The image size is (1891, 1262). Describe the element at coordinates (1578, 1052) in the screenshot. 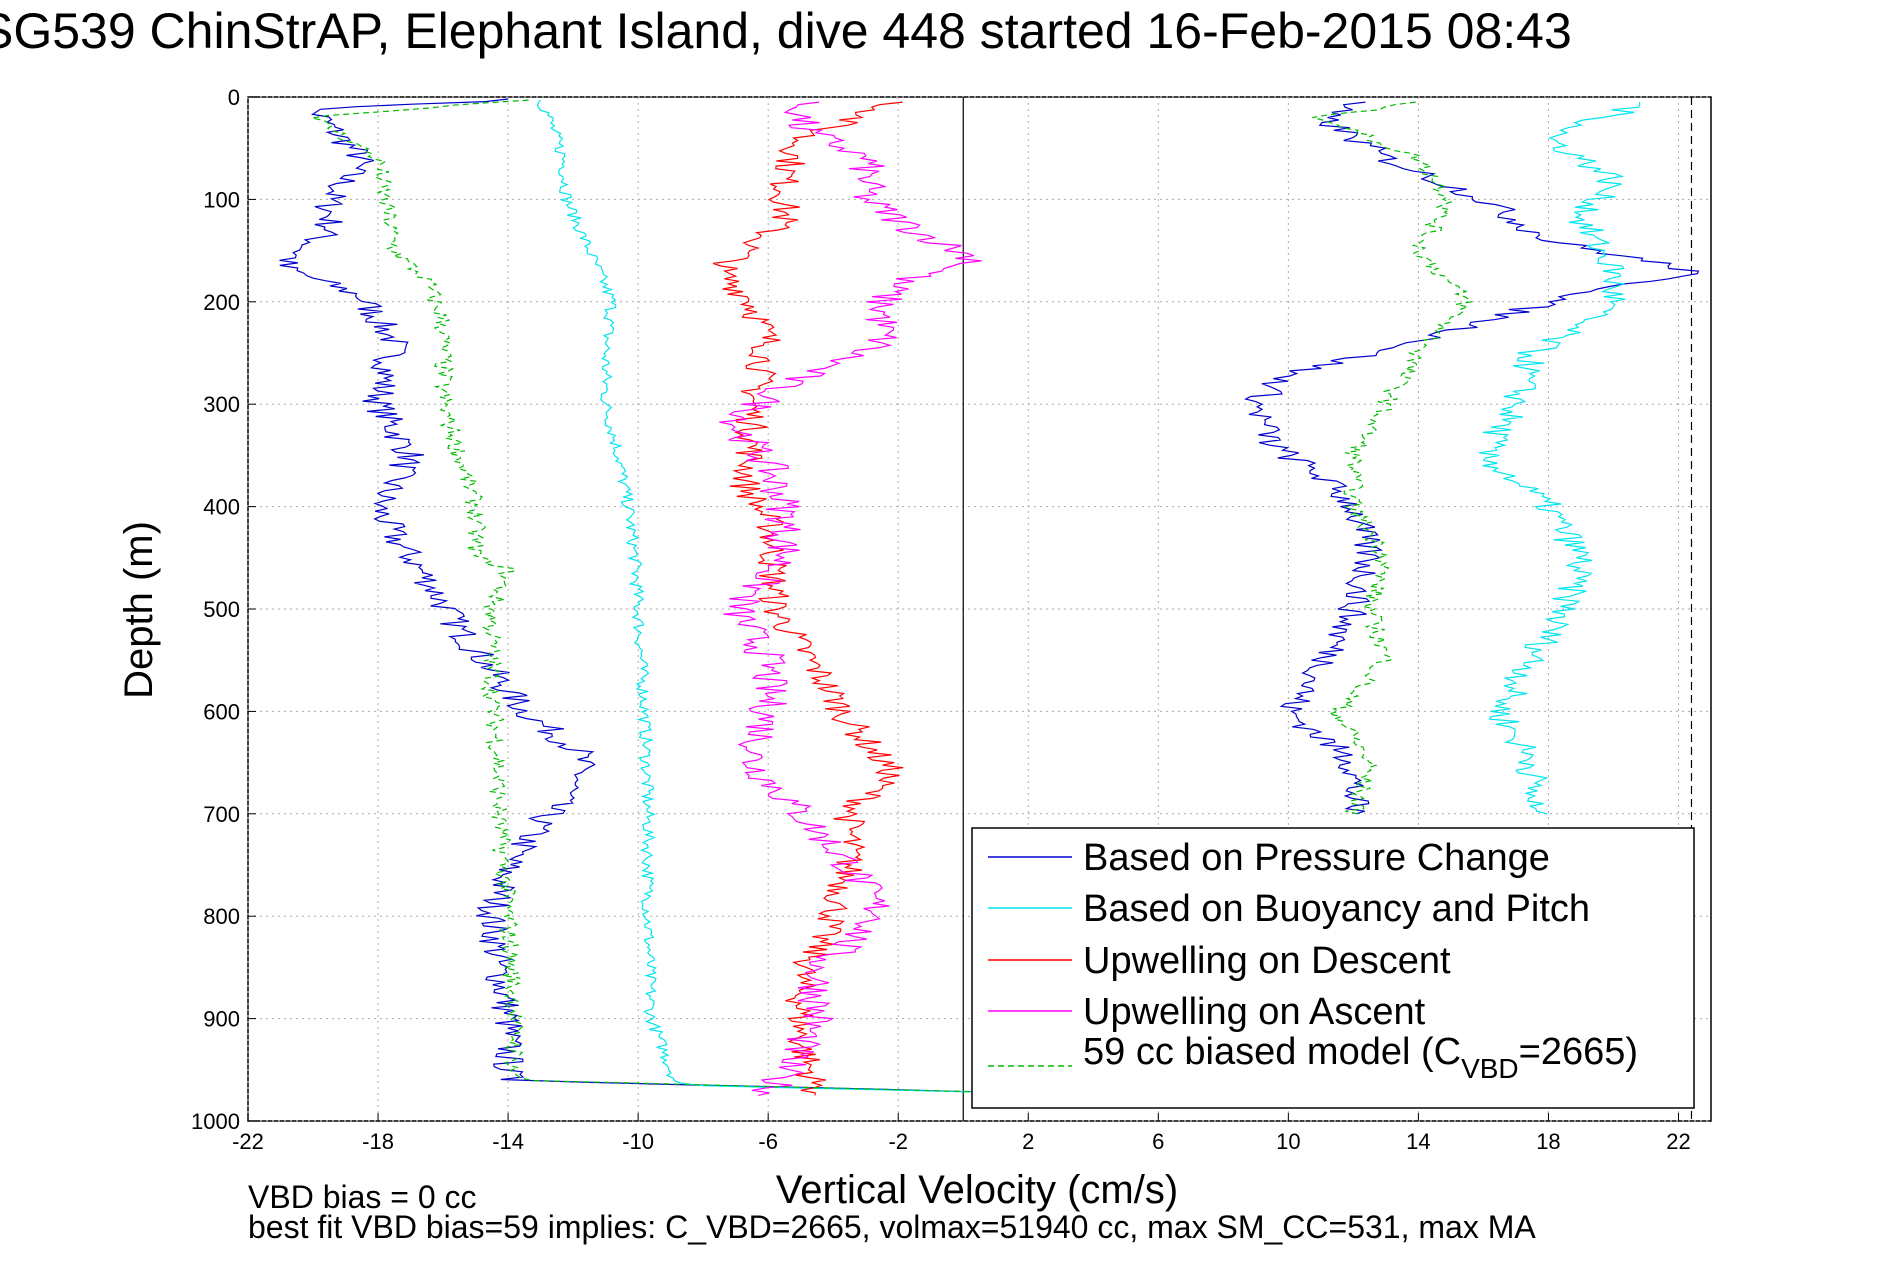

I see `legend-label-biased-model-tail: =2665)` at that location.